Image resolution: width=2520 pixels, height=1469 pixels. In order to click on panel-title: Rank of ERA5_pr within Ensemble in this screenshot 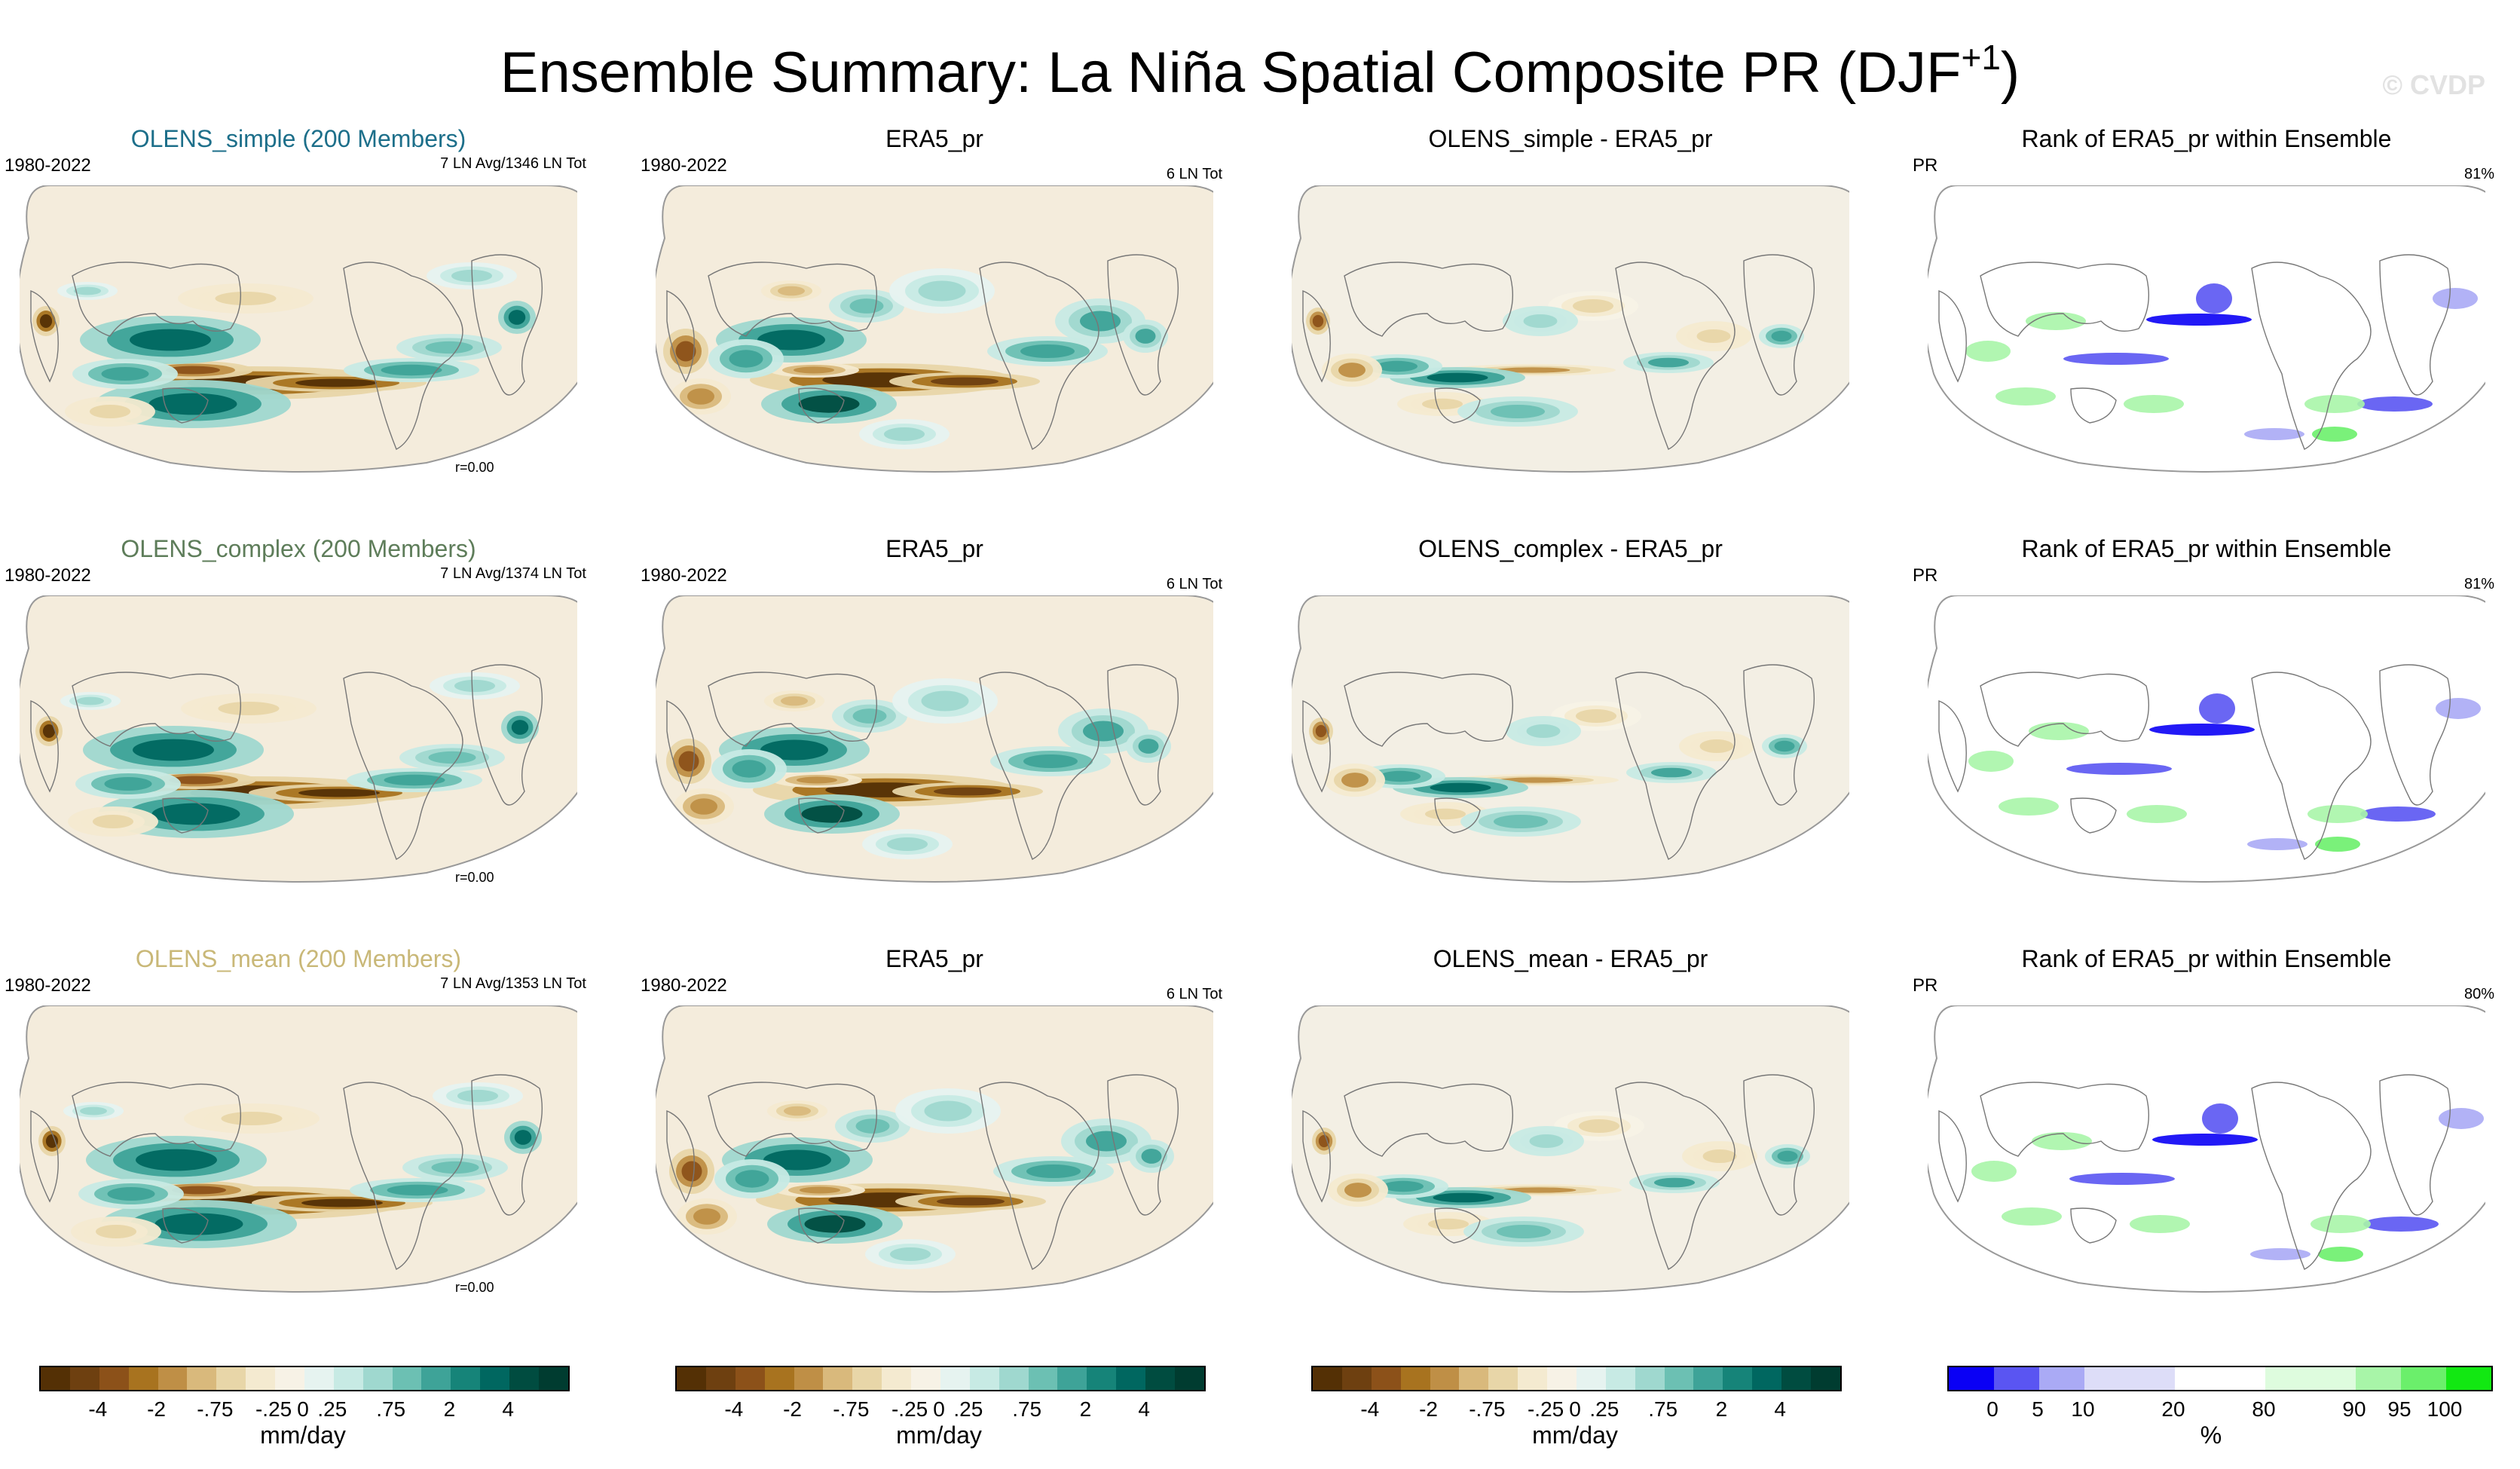, I will do `click(2206, 138)`.